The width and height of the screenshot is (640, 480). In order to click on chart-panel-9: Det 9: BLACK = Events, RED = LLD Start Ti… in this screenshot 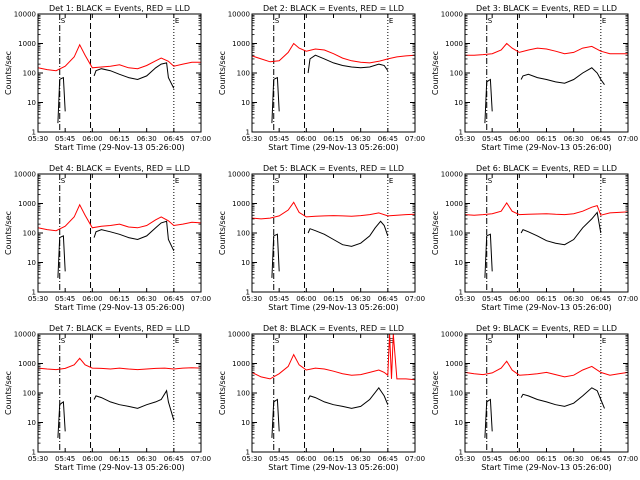, I will do `click(534, 398)`.